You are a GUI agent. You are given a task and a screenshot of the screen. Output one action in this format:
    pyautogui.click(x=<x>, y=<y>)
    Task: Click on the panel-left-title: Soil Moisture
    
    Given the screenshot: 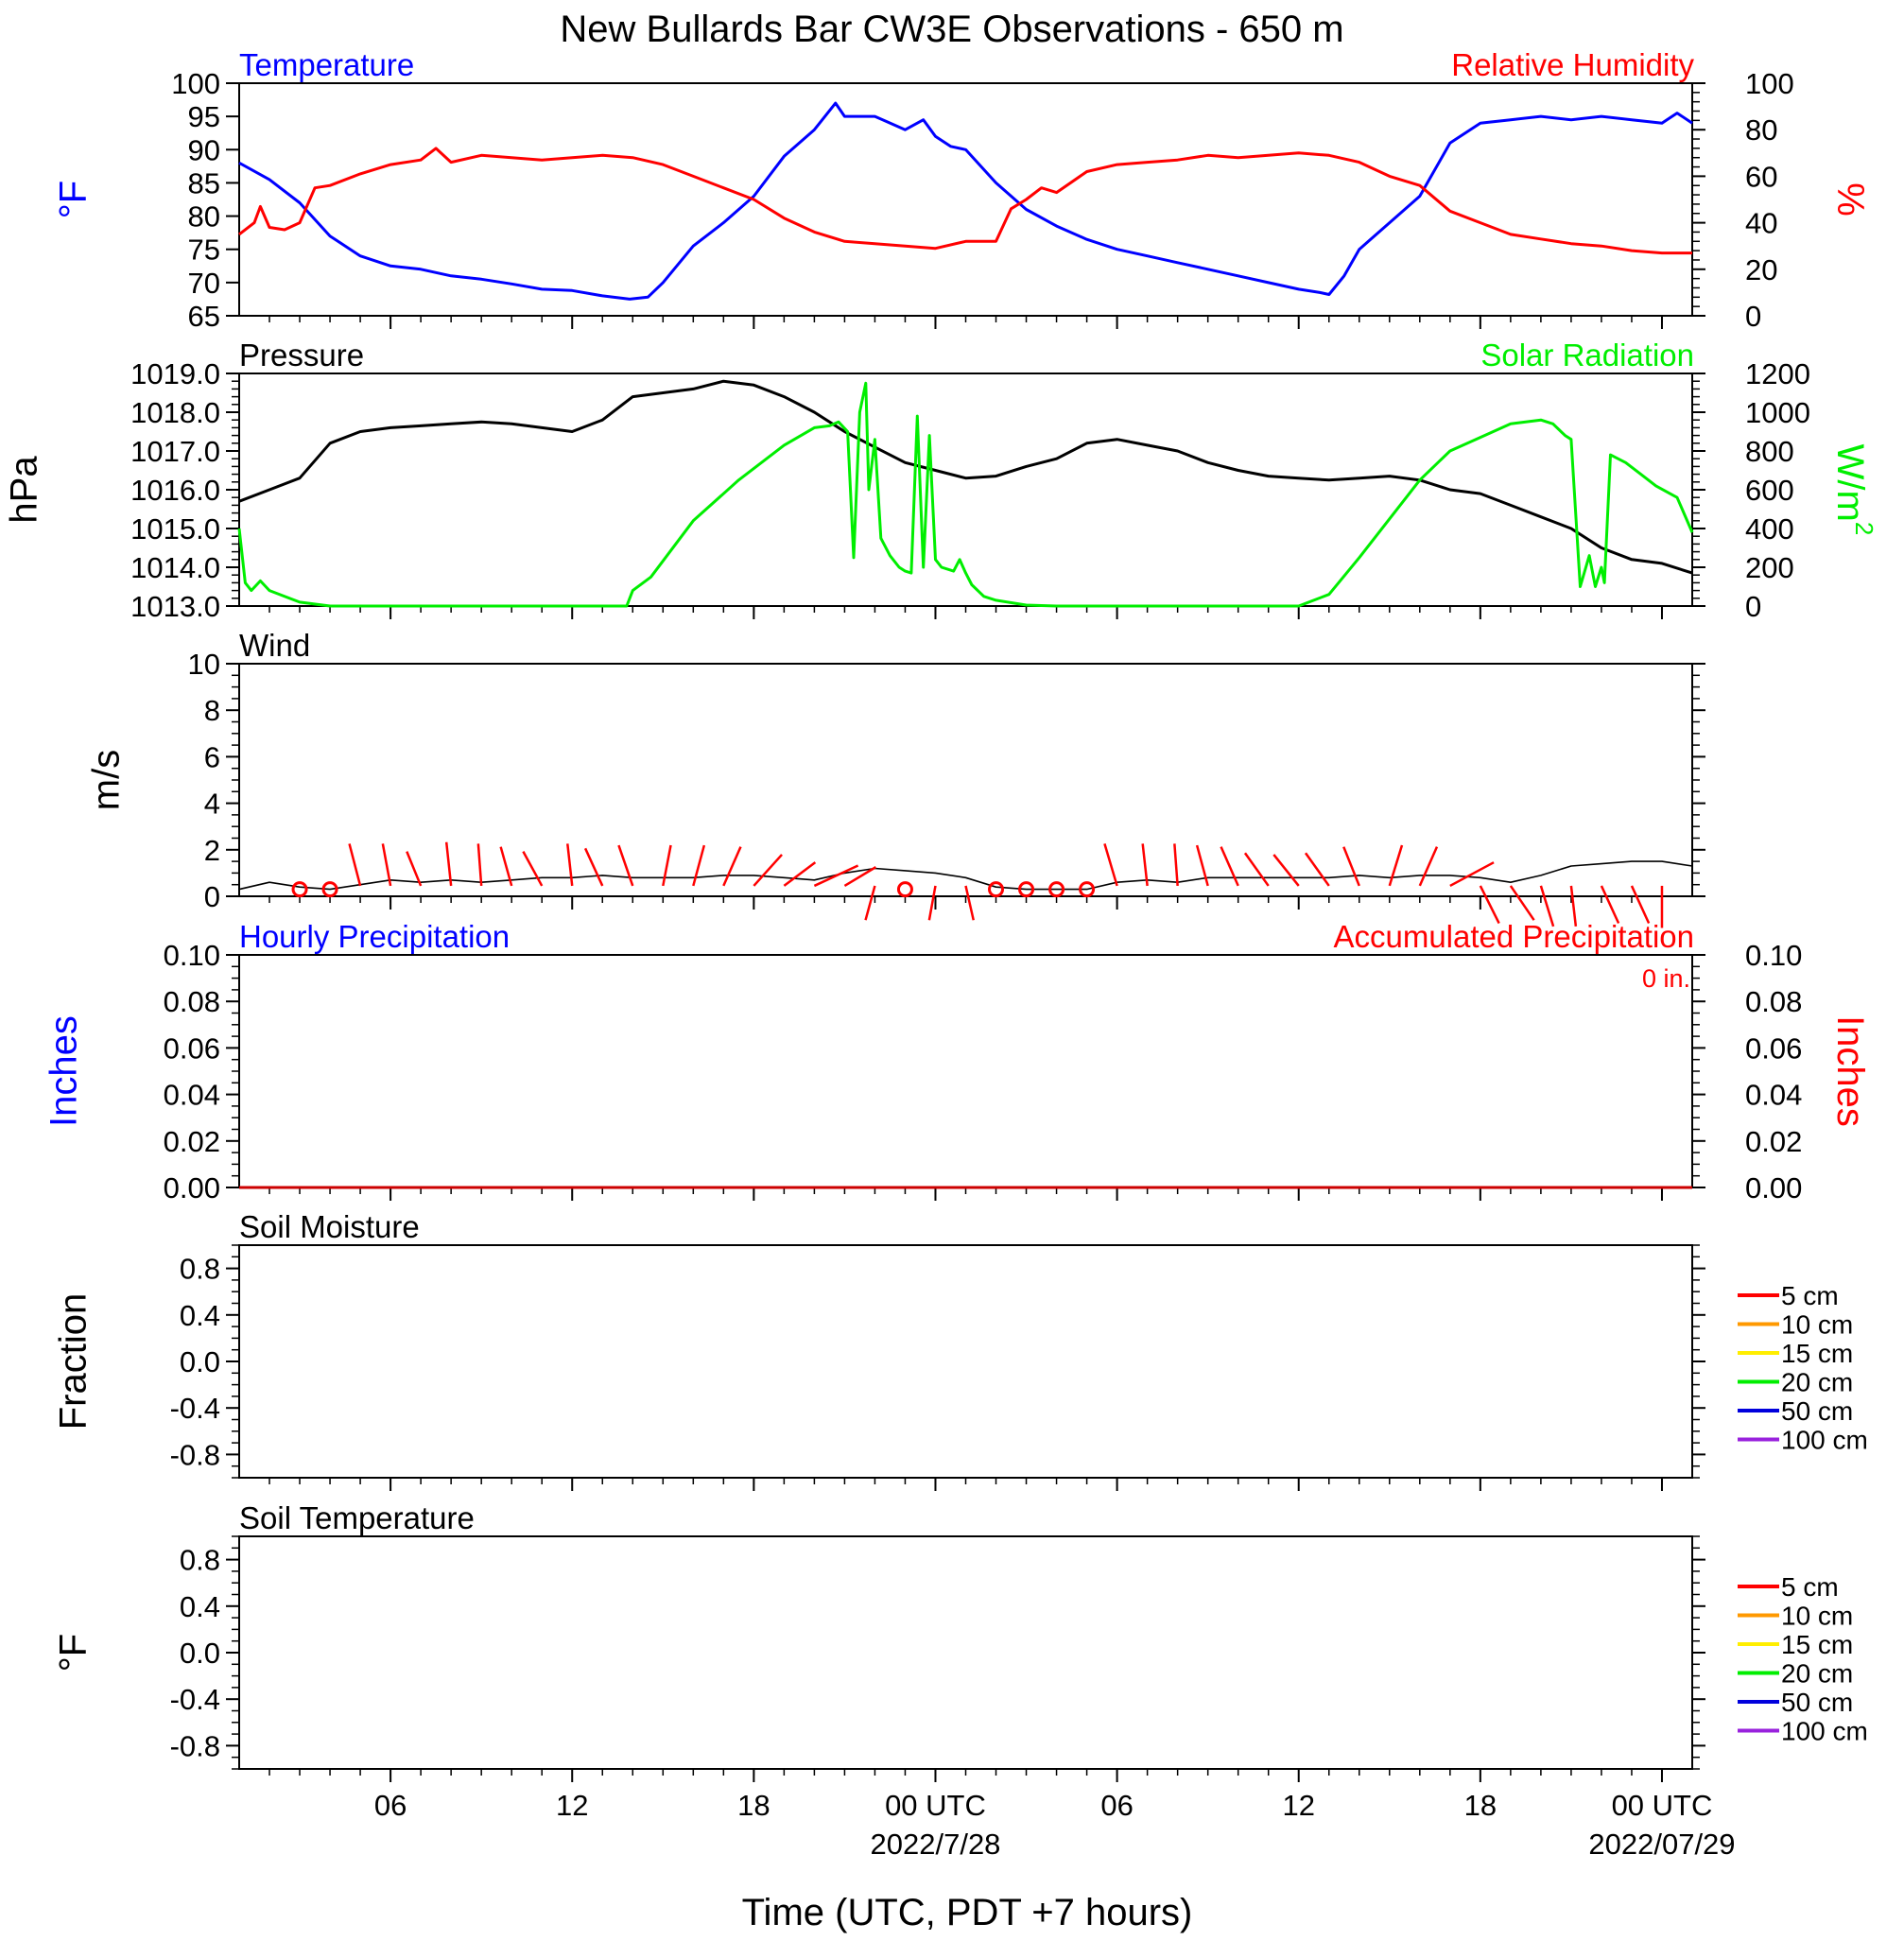 What is the action you would take?
    pyautogui.click(x=329, y=1227)
    